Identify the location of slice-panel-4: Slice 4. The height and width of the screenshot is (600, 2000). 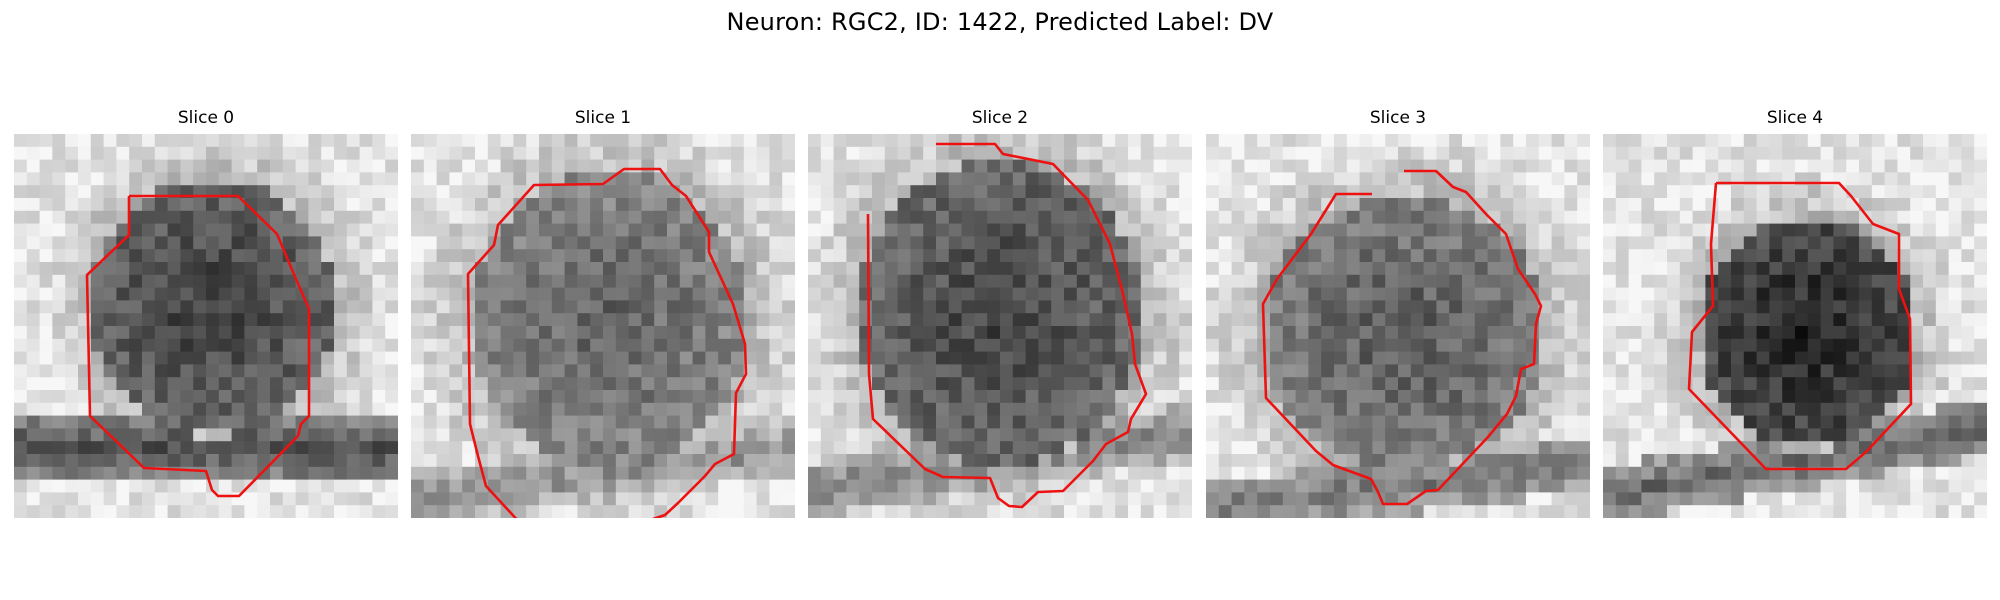
(1795, 313).